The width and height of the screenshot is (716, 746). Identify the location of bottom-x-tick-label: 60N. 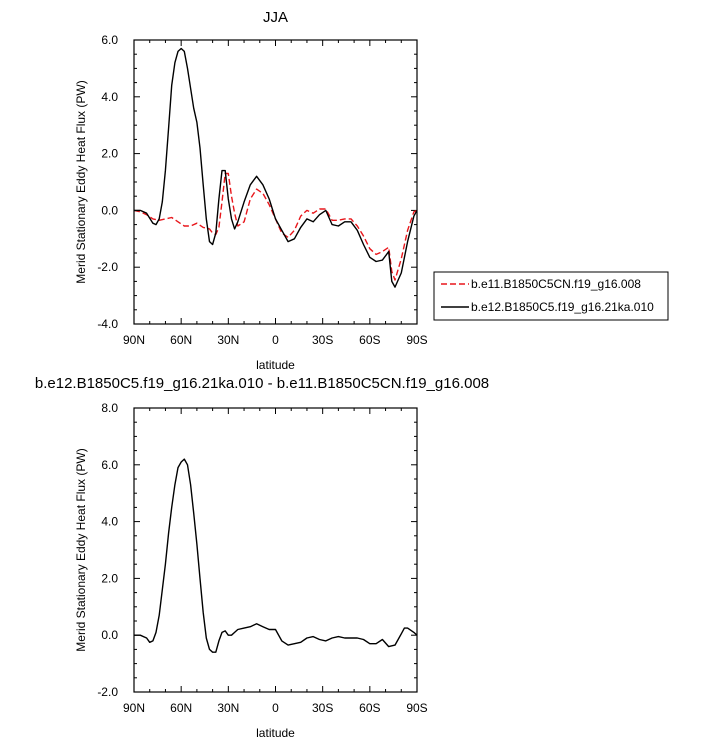
(181, 708).